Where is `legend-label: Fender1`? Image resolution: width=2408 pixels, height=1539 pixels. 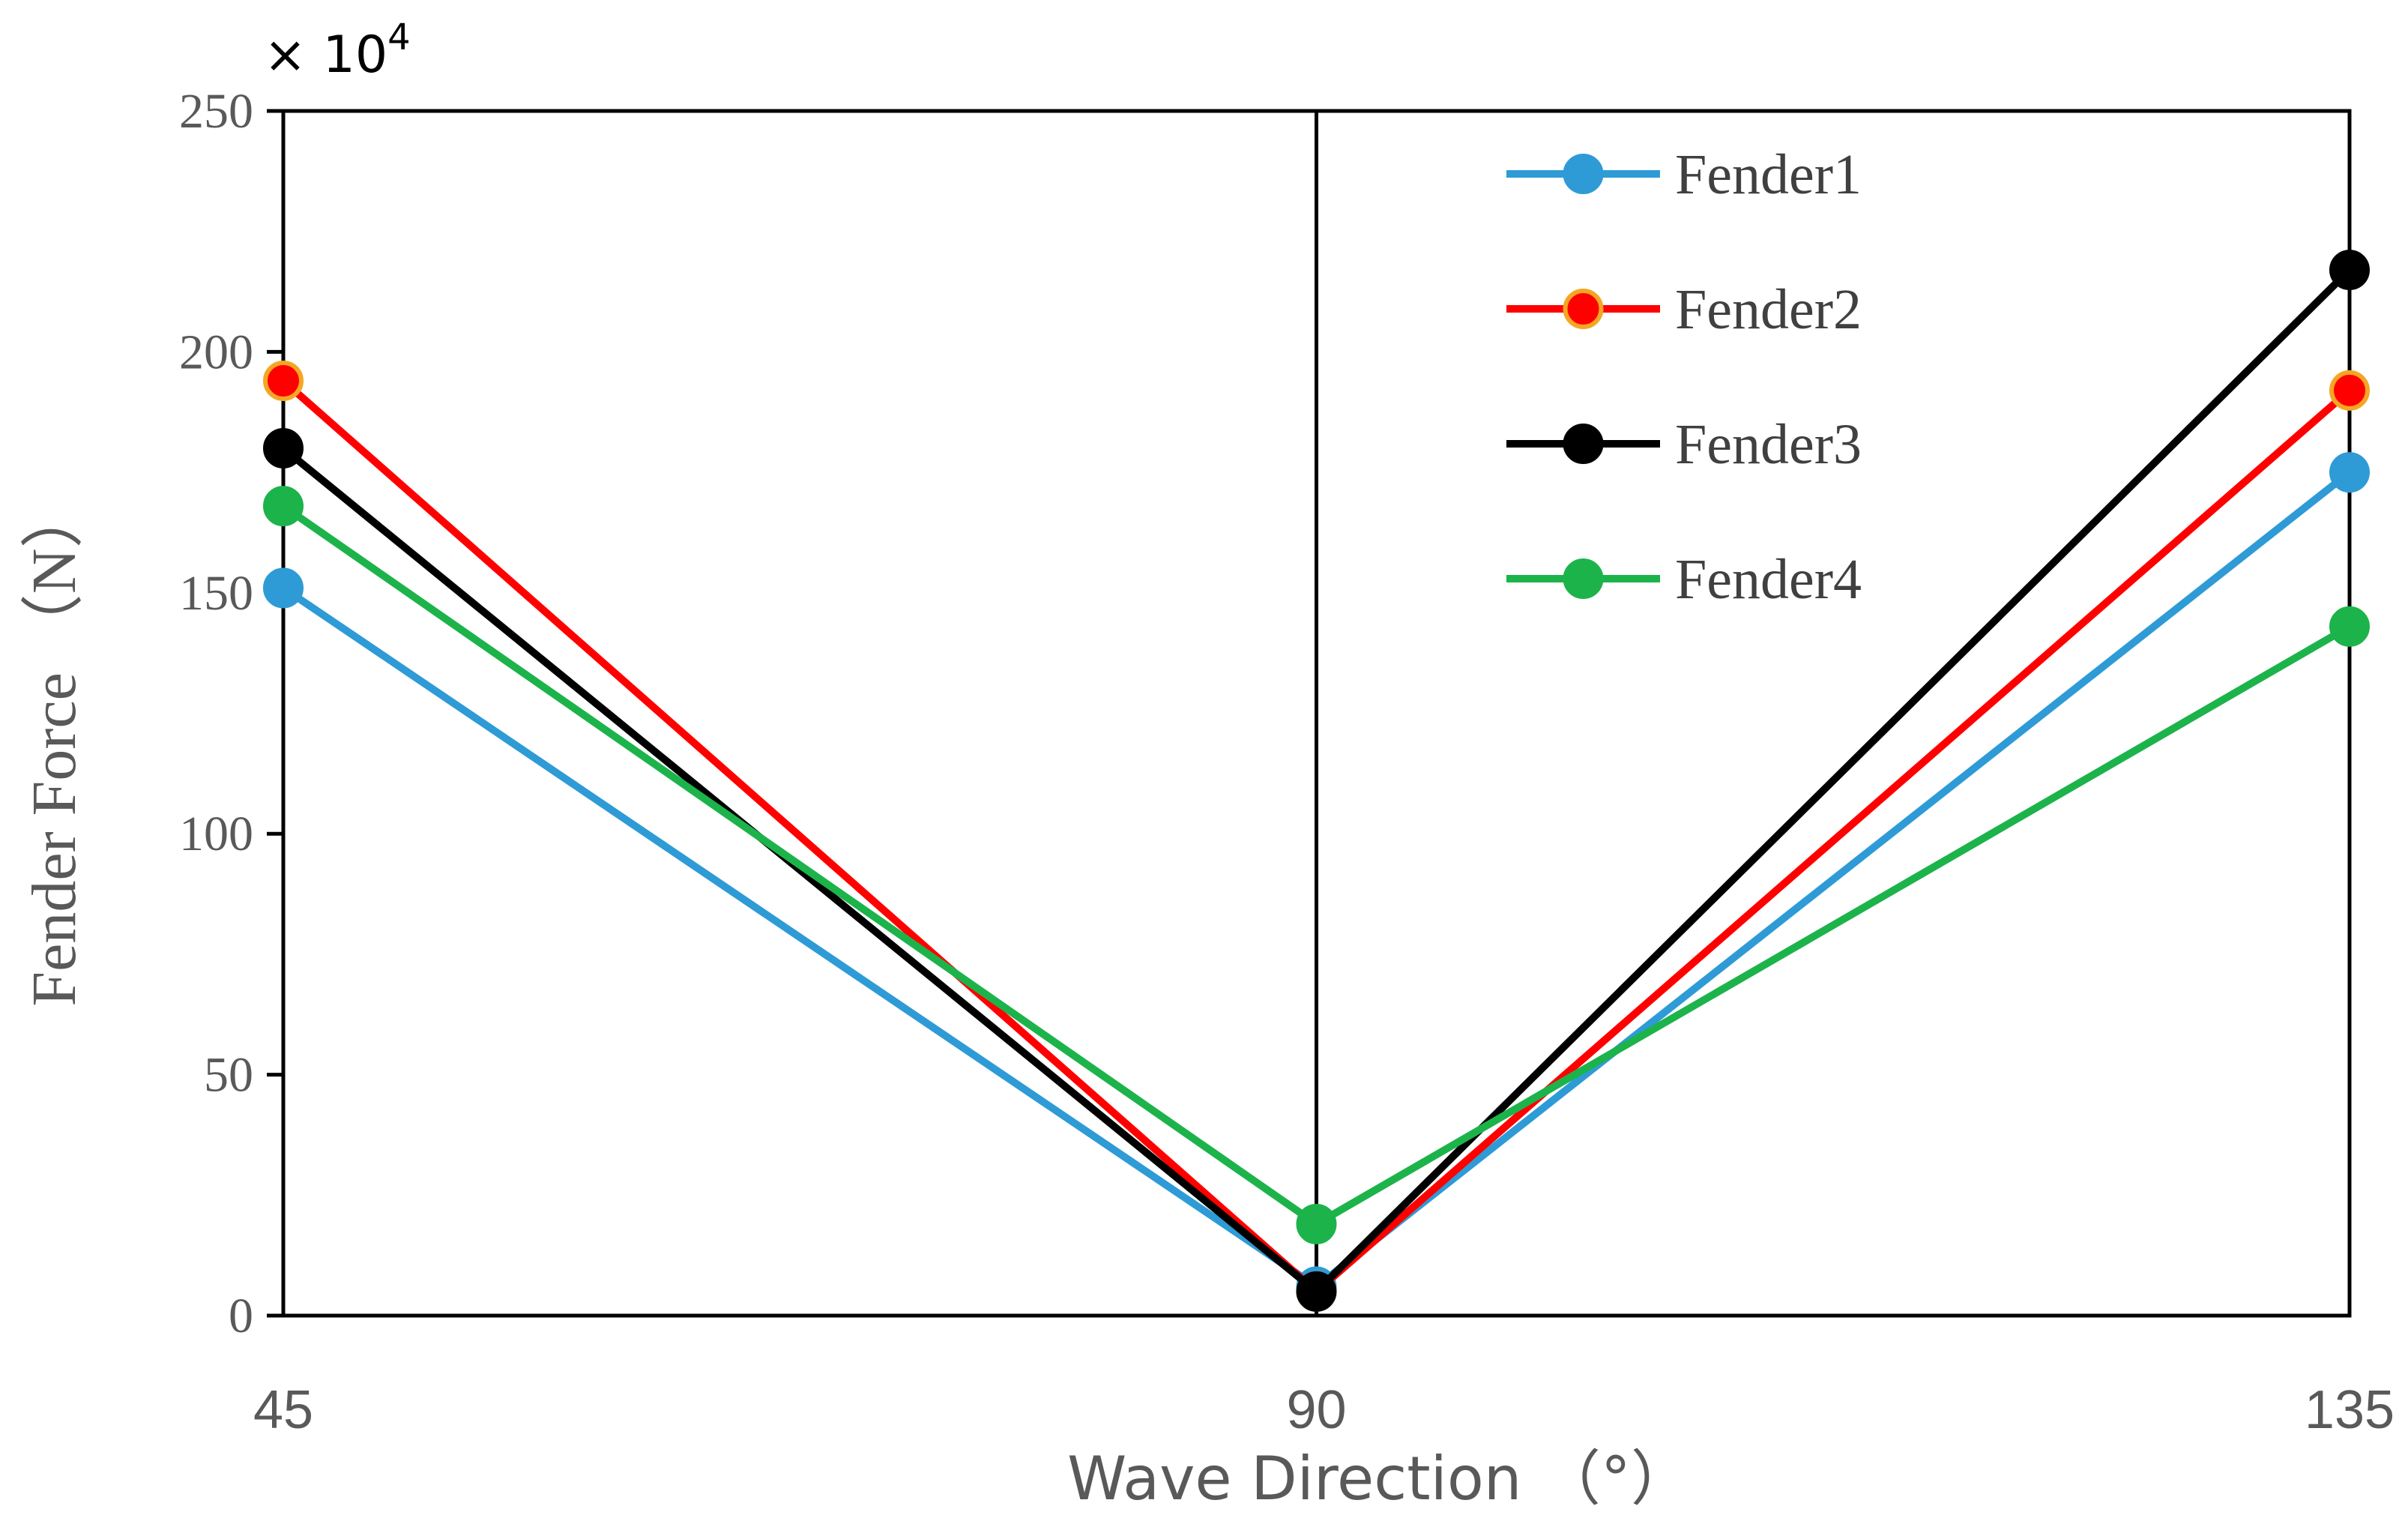
legend-label: Fender1 is located at coordinates (1768, 175).